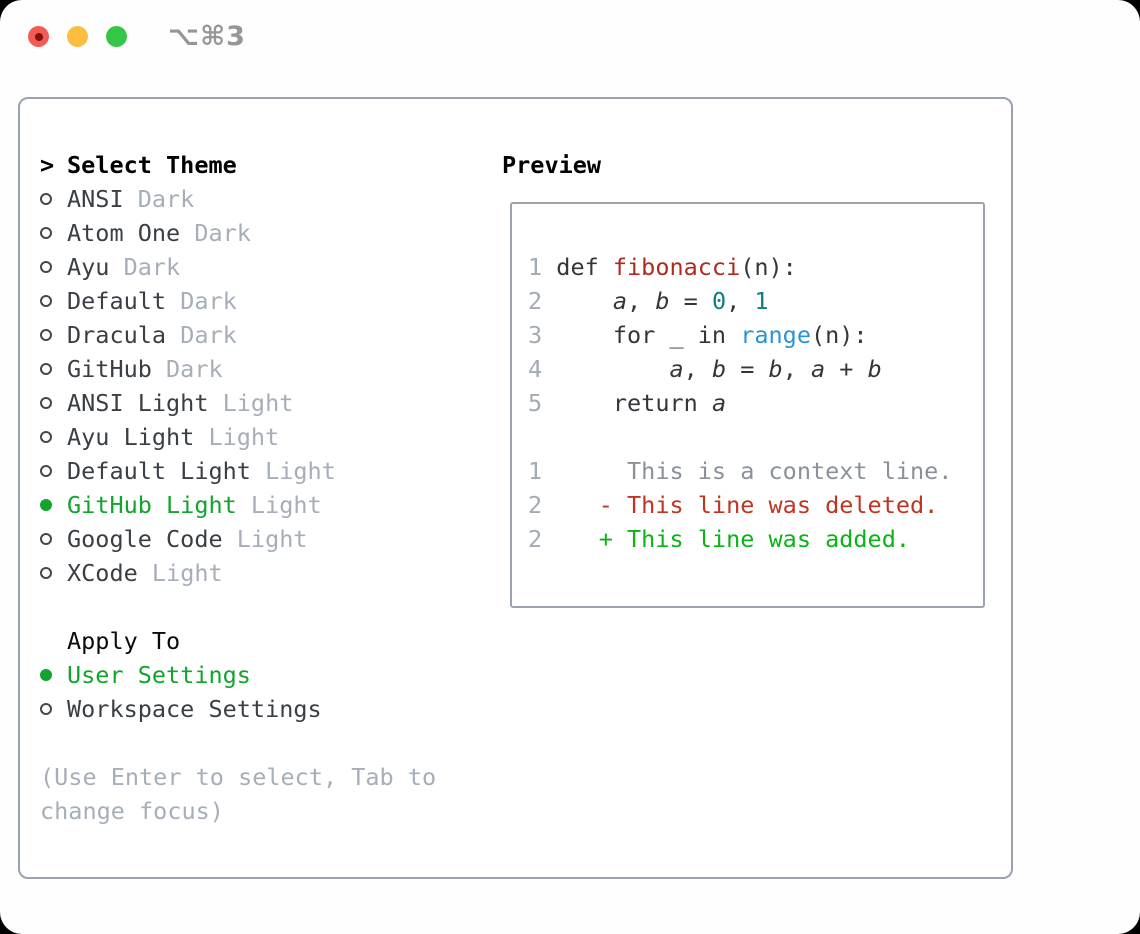 The width and height of the screenshot is (1140, 934). I want to click on code-line: 2 a, b = 0, 1, so click(648, 301).